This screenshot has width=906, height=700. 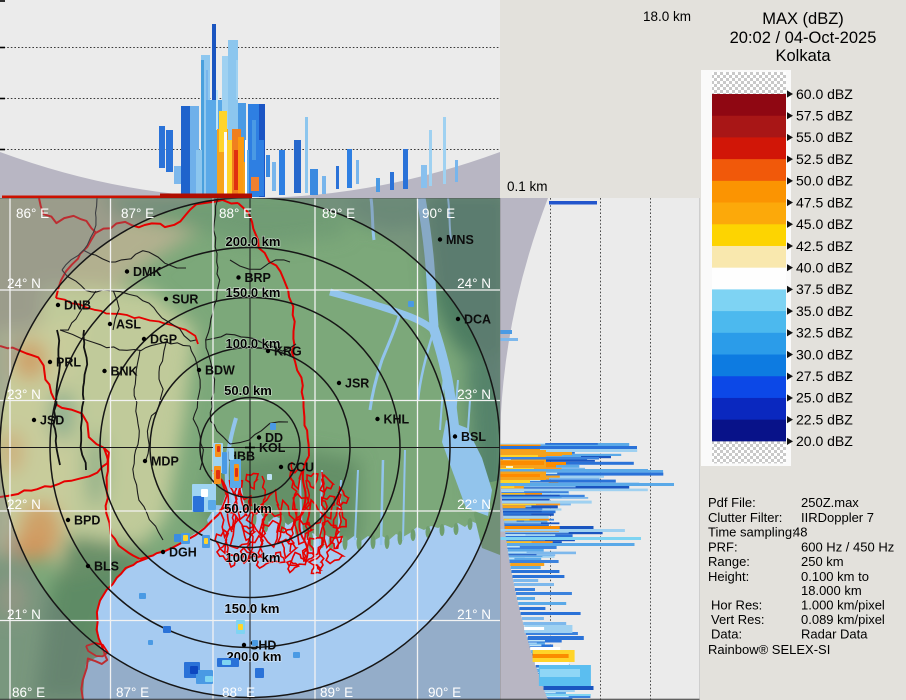 I want to click on svg-text: 250 km, so click(x=822, y=561).